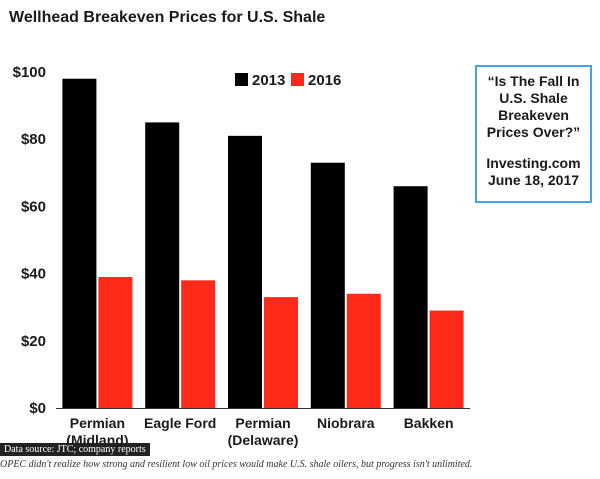 The height and width of the screenshot is (479, 600). I want to click on data-source-label: Data source: JTC; company reports, so click(75, 449).